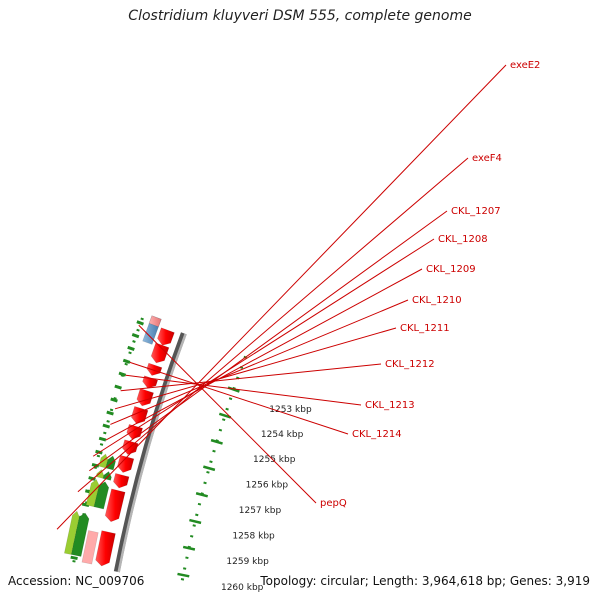  What do you see at coordinates (487, 158) in the screenshot?
I see `gene-label: exeF4` at bounding box center [487, 158].